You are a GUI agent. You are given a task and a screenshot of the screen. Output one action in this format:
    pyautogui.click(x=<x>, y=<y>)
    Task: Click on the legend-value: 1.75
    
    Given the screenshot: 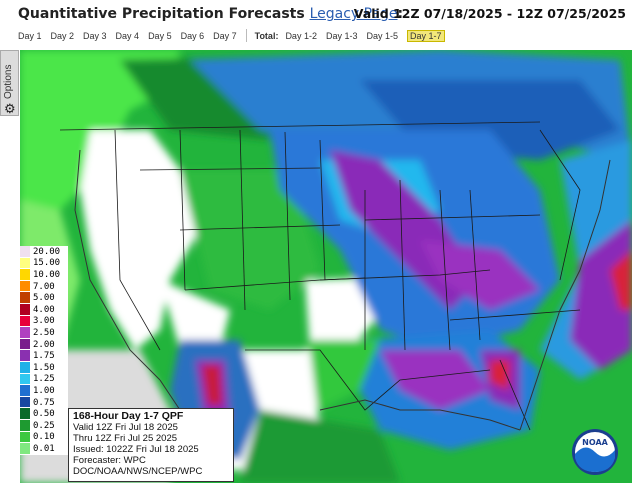 What is the action you would take?
    pyautogui.click(x=44, y=356)
    